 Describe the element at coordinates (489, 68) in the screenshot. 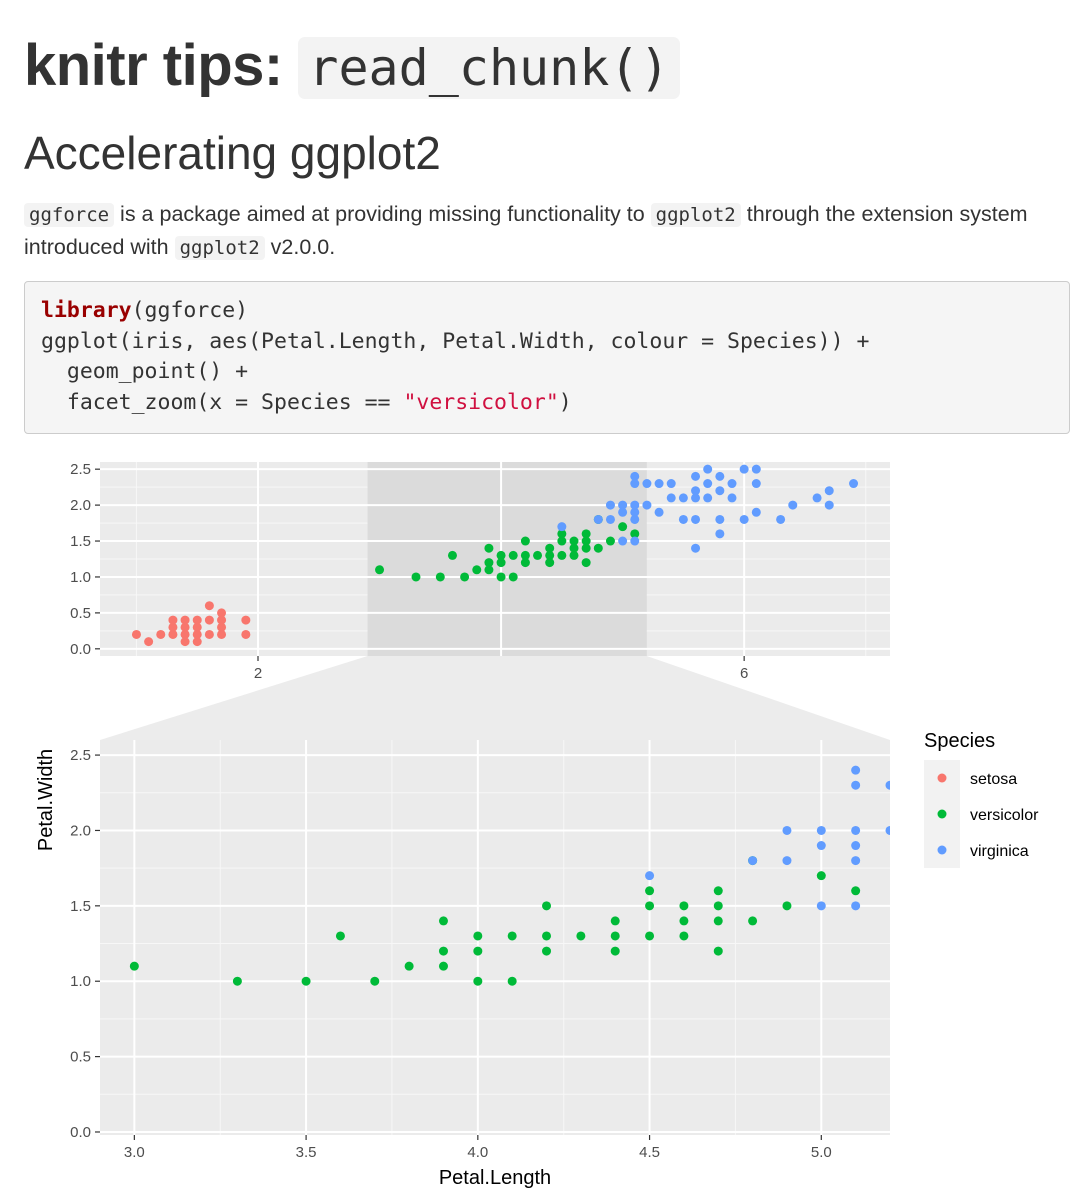

I see `page-title-code: read_chunk()` at that location.